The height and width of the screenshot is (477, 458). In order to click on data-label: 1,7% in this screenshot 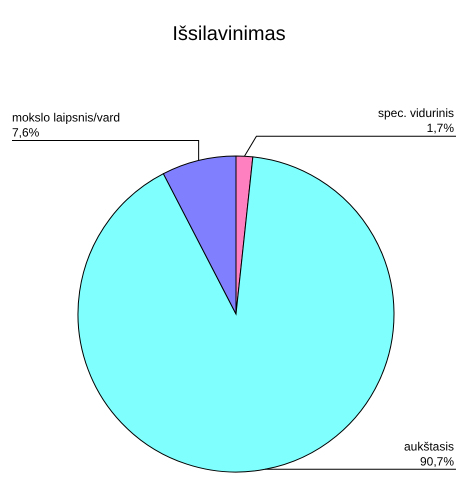, I will do `click(440, 128)`.